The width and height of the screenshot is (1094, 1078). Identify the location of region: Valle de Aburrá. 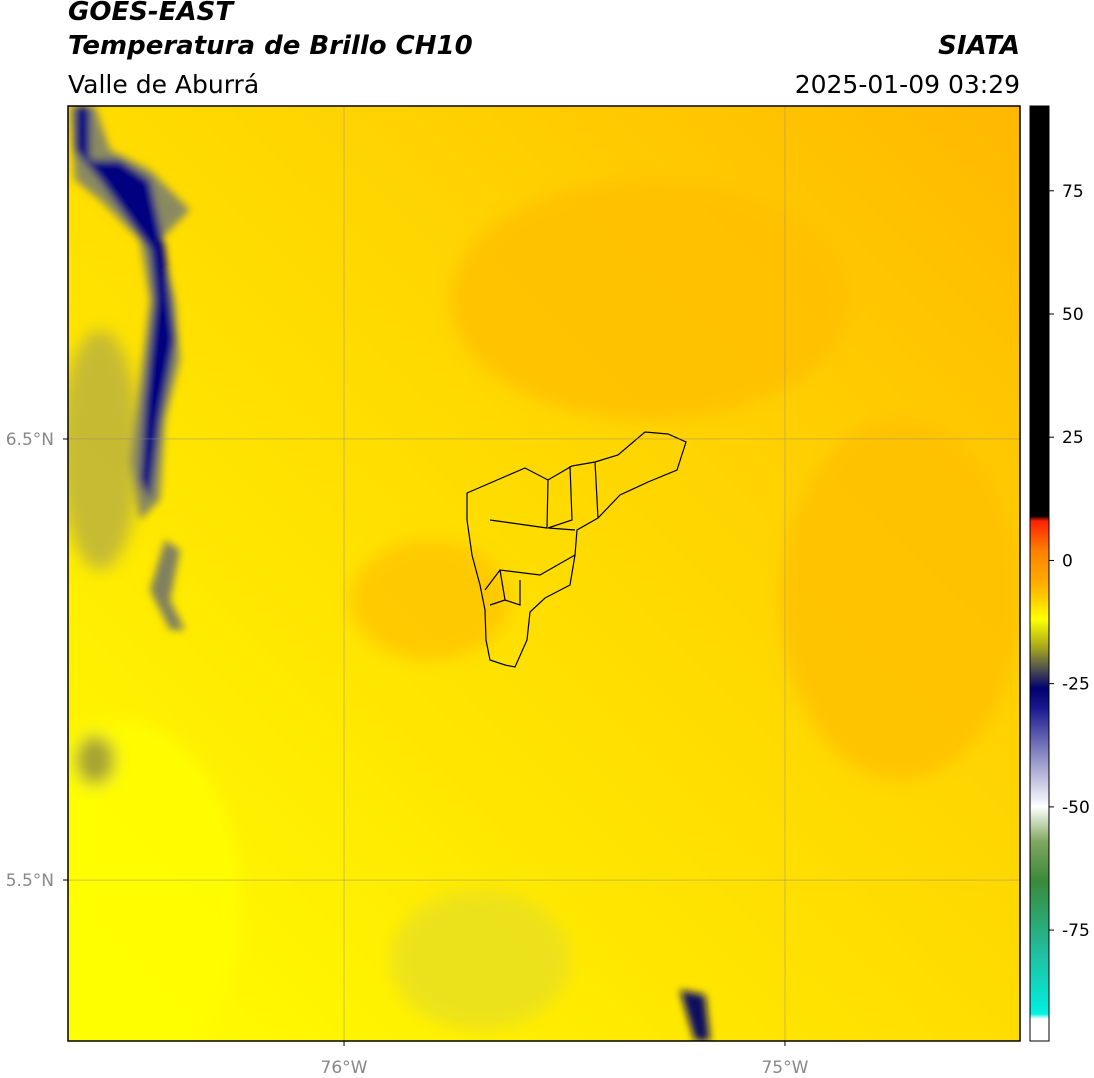
(163, 84).